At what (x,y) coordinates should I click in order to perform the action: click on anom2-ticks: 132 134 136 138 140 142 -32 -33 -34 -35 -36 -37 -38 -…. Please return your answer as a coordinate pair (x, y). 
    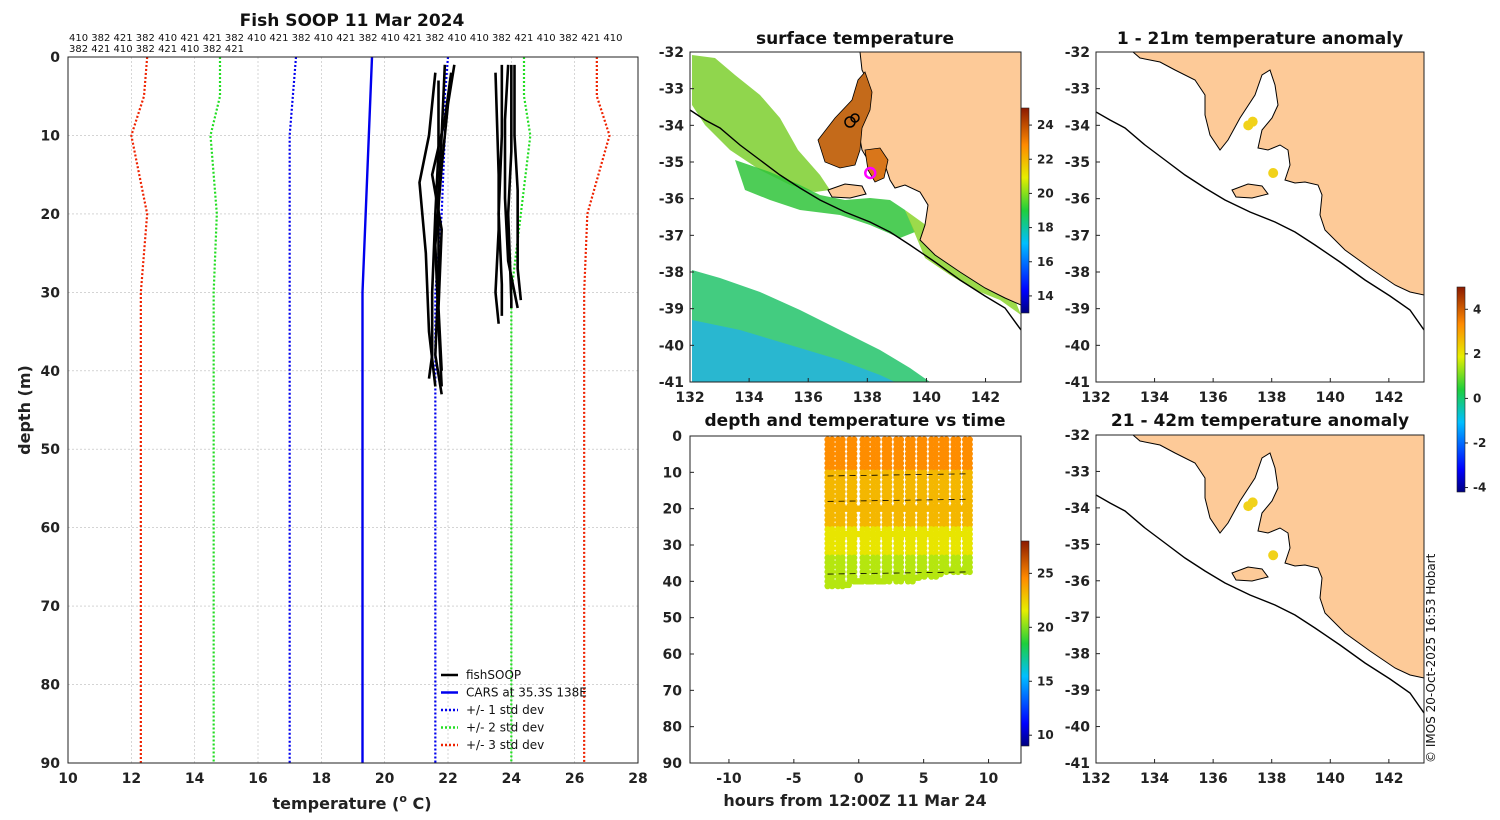
    Looking at the image, I should click on (1234, 607).